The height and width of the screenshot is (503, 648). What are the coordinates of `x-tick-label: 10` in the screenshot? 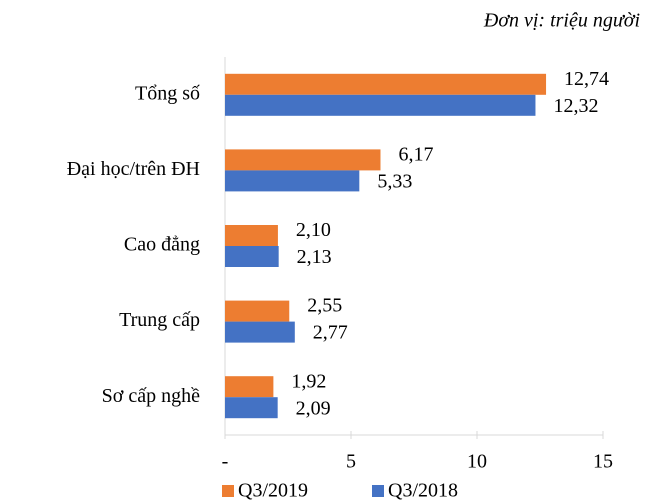 It's located at (477, 462).